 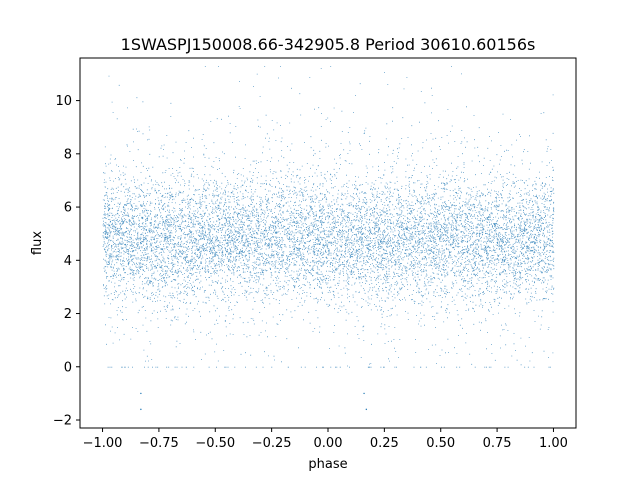 I want to click on y-tick-label: 8, so click(x=68, y=154).